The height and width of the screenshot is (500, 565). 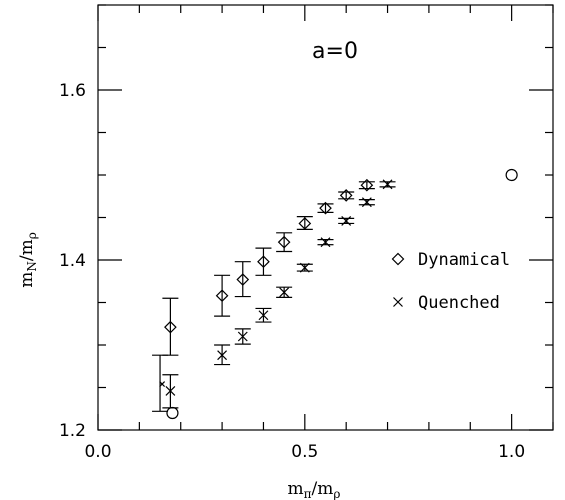 What do you see at coordinates (72, 91) in the screenshot?
I see `y-tick-label: 1.6` at bounding box center [72, 91].